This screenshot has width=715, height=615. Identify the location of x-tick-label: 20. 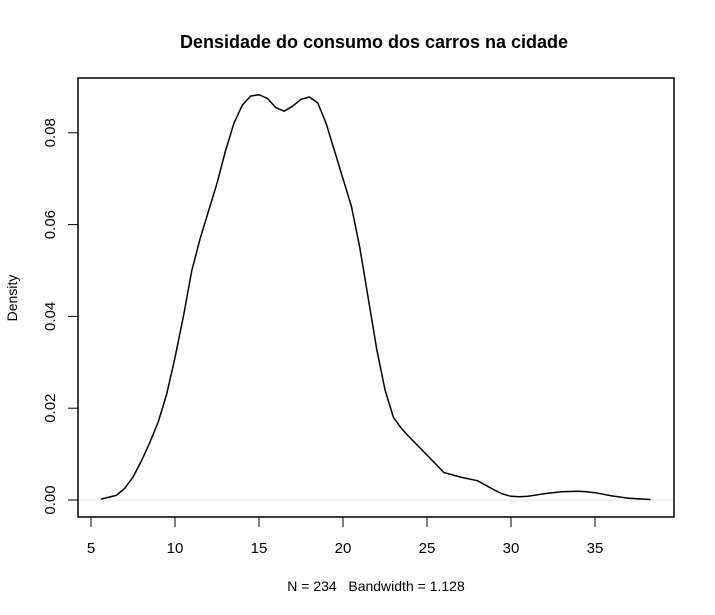
(343, 548).